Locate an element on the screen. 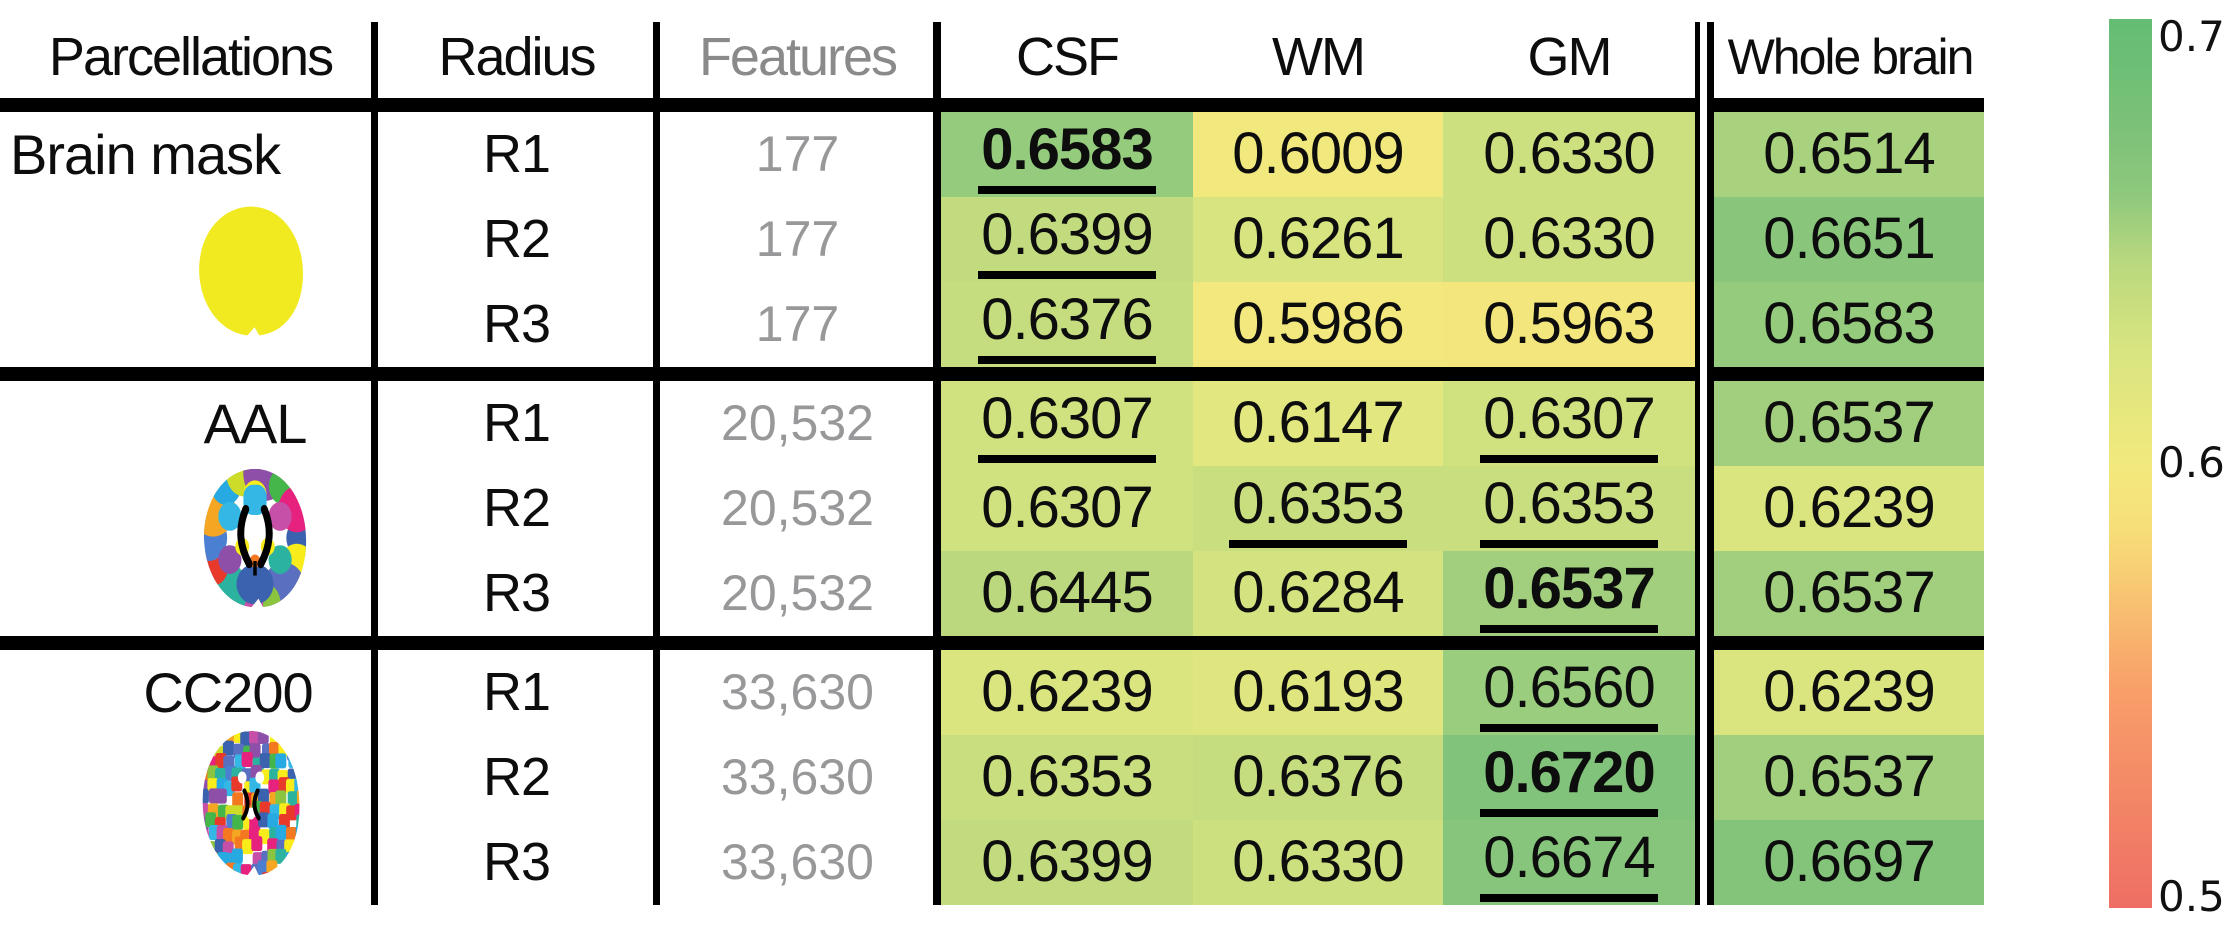 The height and width of the screenshot is (931, 2228). cell-0-1-wm: 0.6261 is located at coordinates (1318, 239).